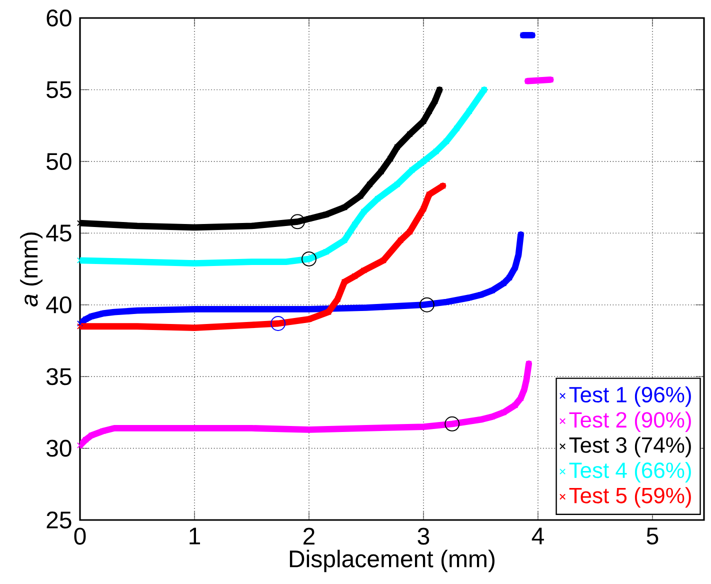  I want to click on legend-label: Test 2 (90%), so click(630, 422).